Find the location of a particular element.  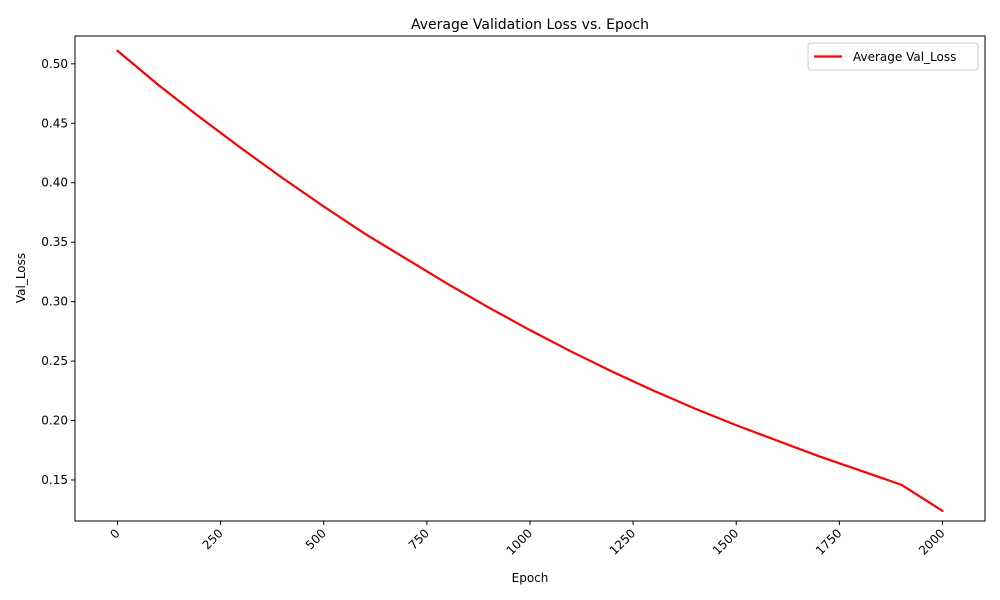

y-tick-label: 0.50 is located at coordinates (54, 64).